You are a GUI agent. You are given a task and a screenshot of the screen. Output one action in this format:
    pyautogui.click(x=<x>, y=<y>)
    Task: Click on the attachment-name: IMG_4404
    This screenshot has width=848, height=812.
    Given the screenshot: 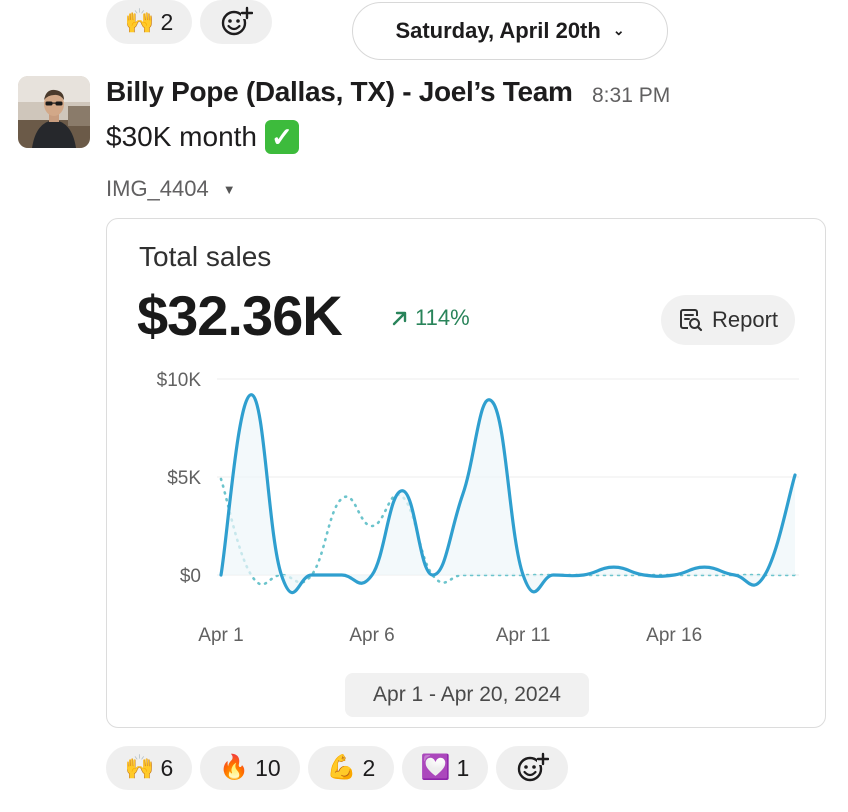 What is the action you would take?
    pyautogui.click(x=157, y=188)
    